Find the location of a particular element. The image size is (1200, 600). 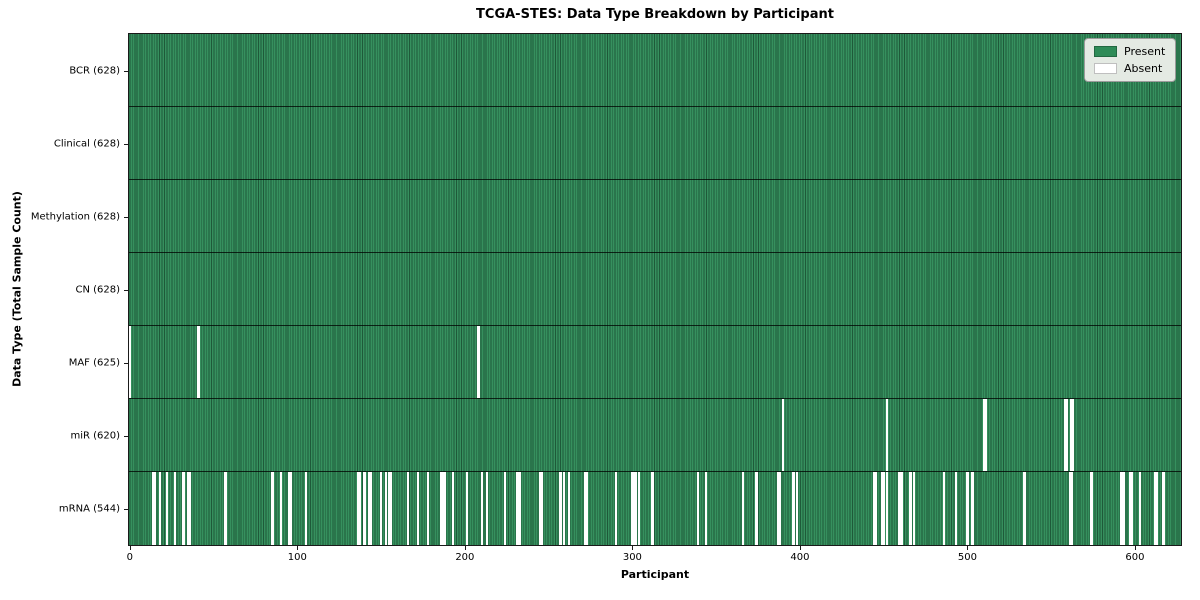

row-mRNA is located at coordinates (655, 508).